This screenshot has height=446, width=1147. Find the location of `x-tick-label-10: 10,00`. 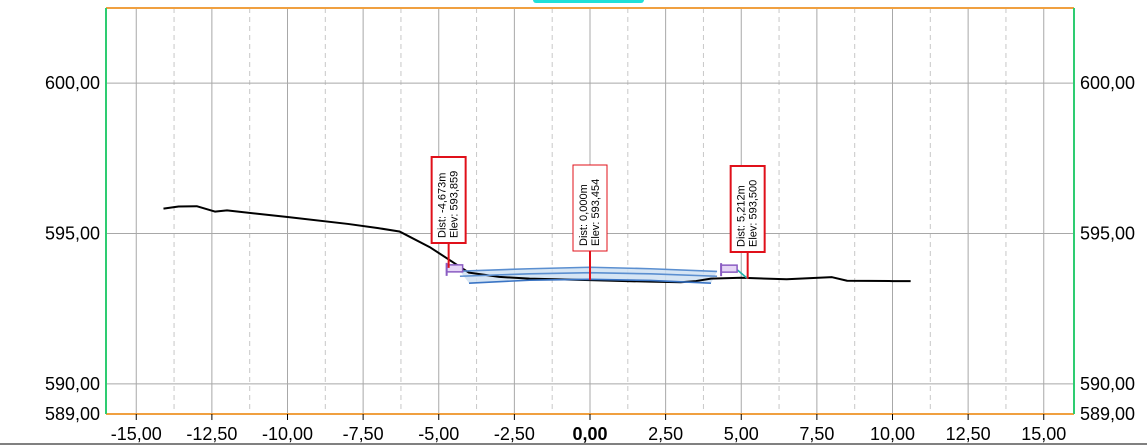

x-tick-label-10: 10,00 is located at coordinates (892, 434).